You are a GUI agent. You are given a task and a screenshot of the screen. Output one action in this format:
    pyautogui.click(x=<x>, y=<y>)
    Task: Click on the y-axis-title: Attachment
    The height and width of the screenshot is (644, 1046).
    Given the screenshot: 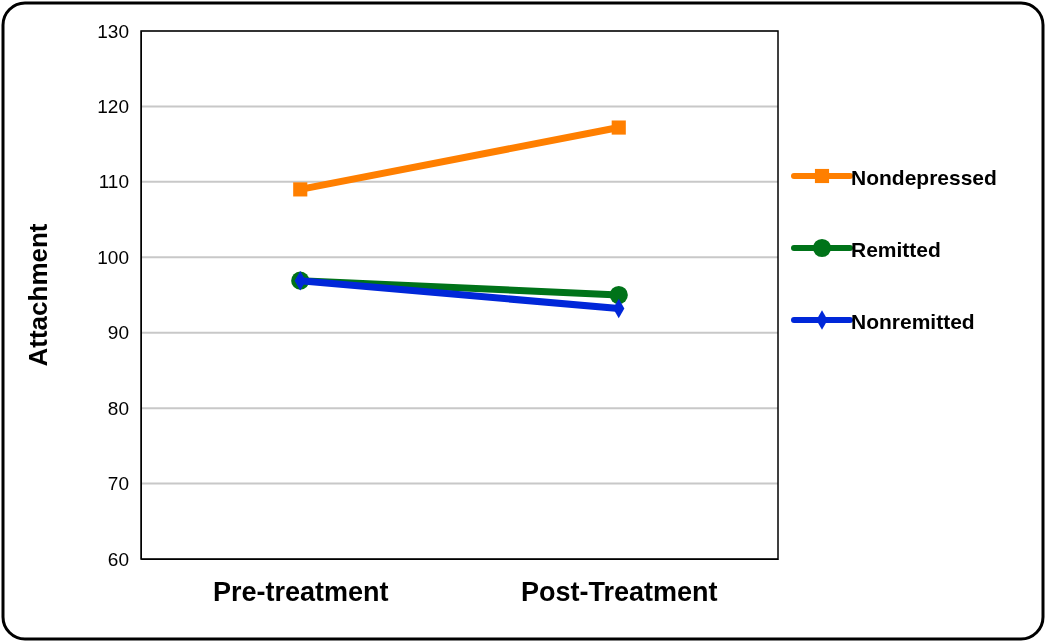 What is the action you would take?
    pyautogui.click(x=38, y=295)
    